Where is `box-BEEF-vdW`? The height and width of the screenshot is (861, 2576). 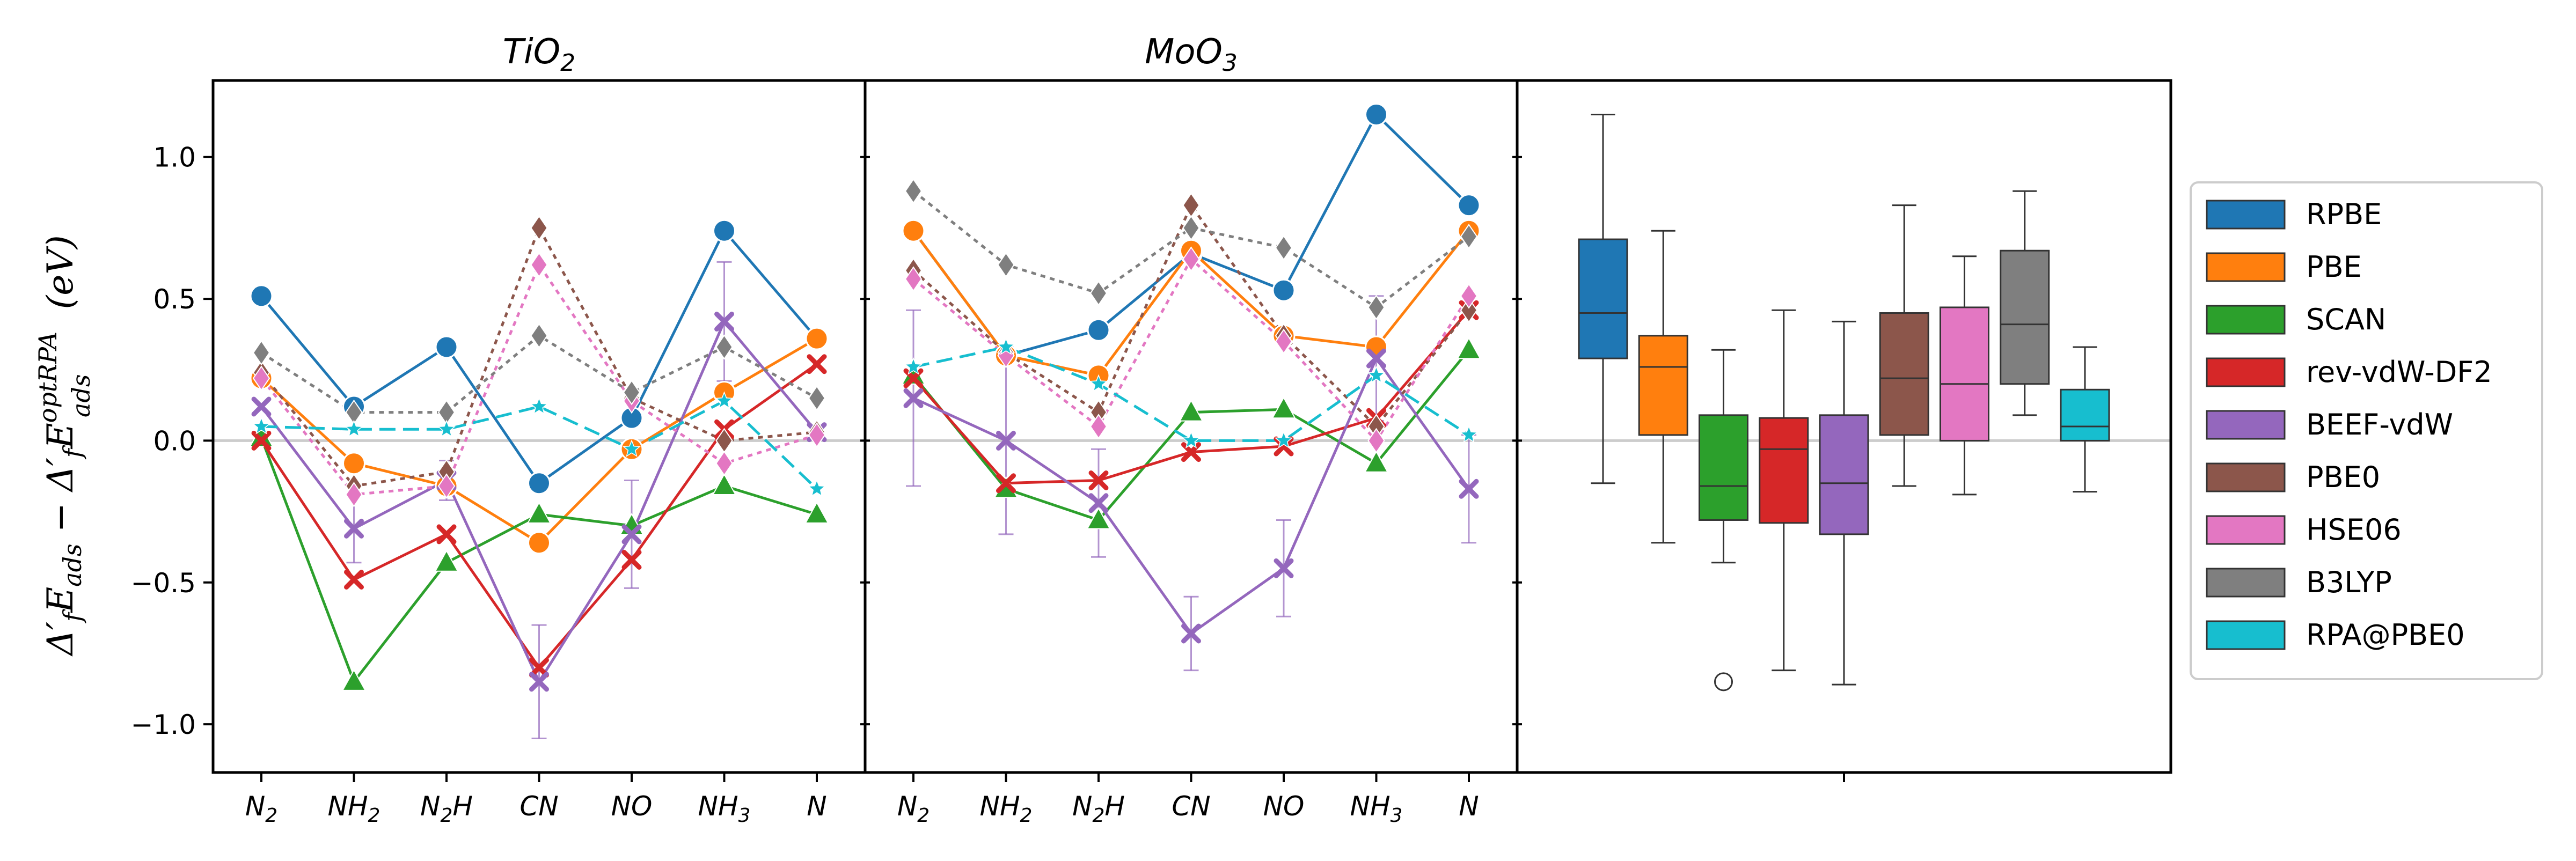 box-BEEF-vdW is located at coordinates (1844, 503).